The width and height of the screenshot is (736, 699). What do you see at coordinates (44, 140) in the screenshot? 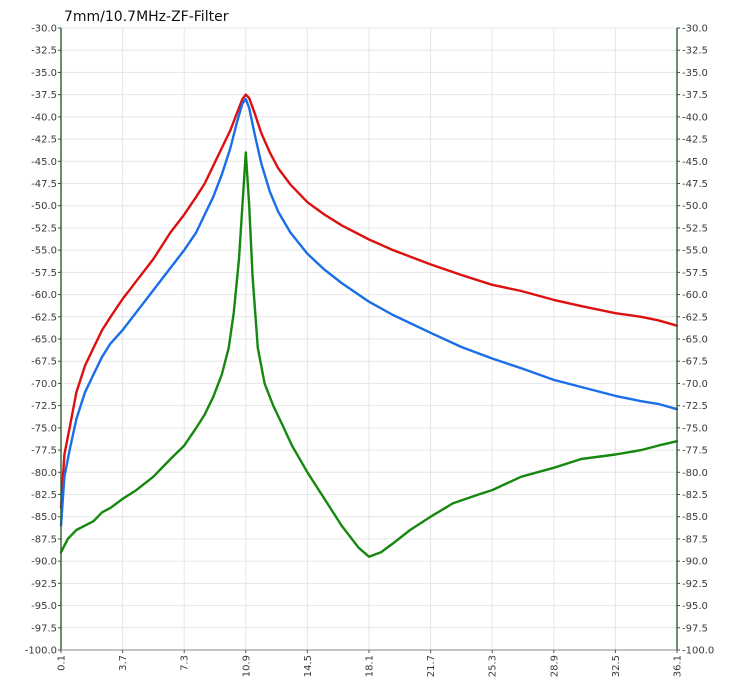
I see `y-tick-label-left: -42.5` at bounding box center [44, 140].